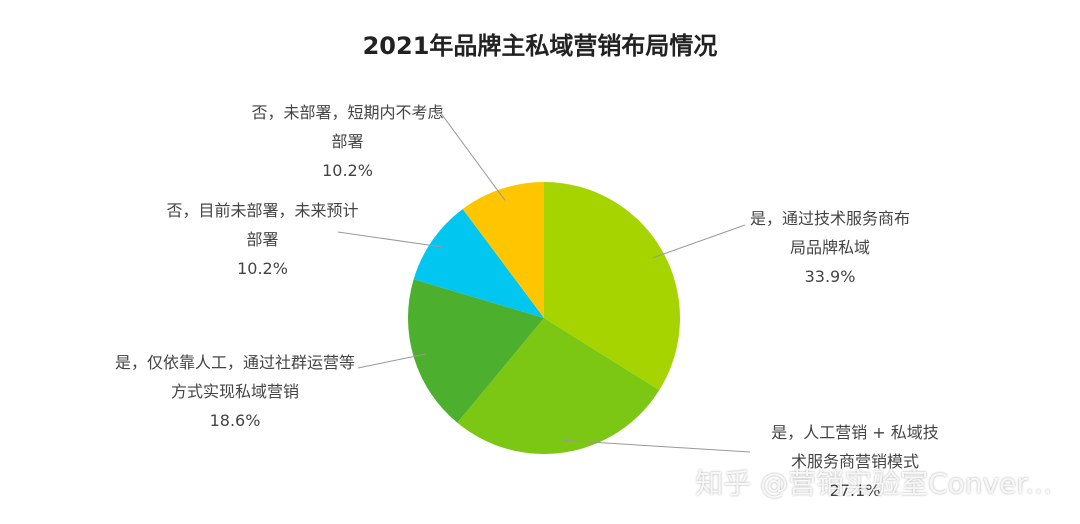 The height and width of the screenshot is (524, 1080). I want to click on slice-label: 是，仅依靠人工，通过社群运营等方式实现私域营销 18.6%, so click(235, 391).